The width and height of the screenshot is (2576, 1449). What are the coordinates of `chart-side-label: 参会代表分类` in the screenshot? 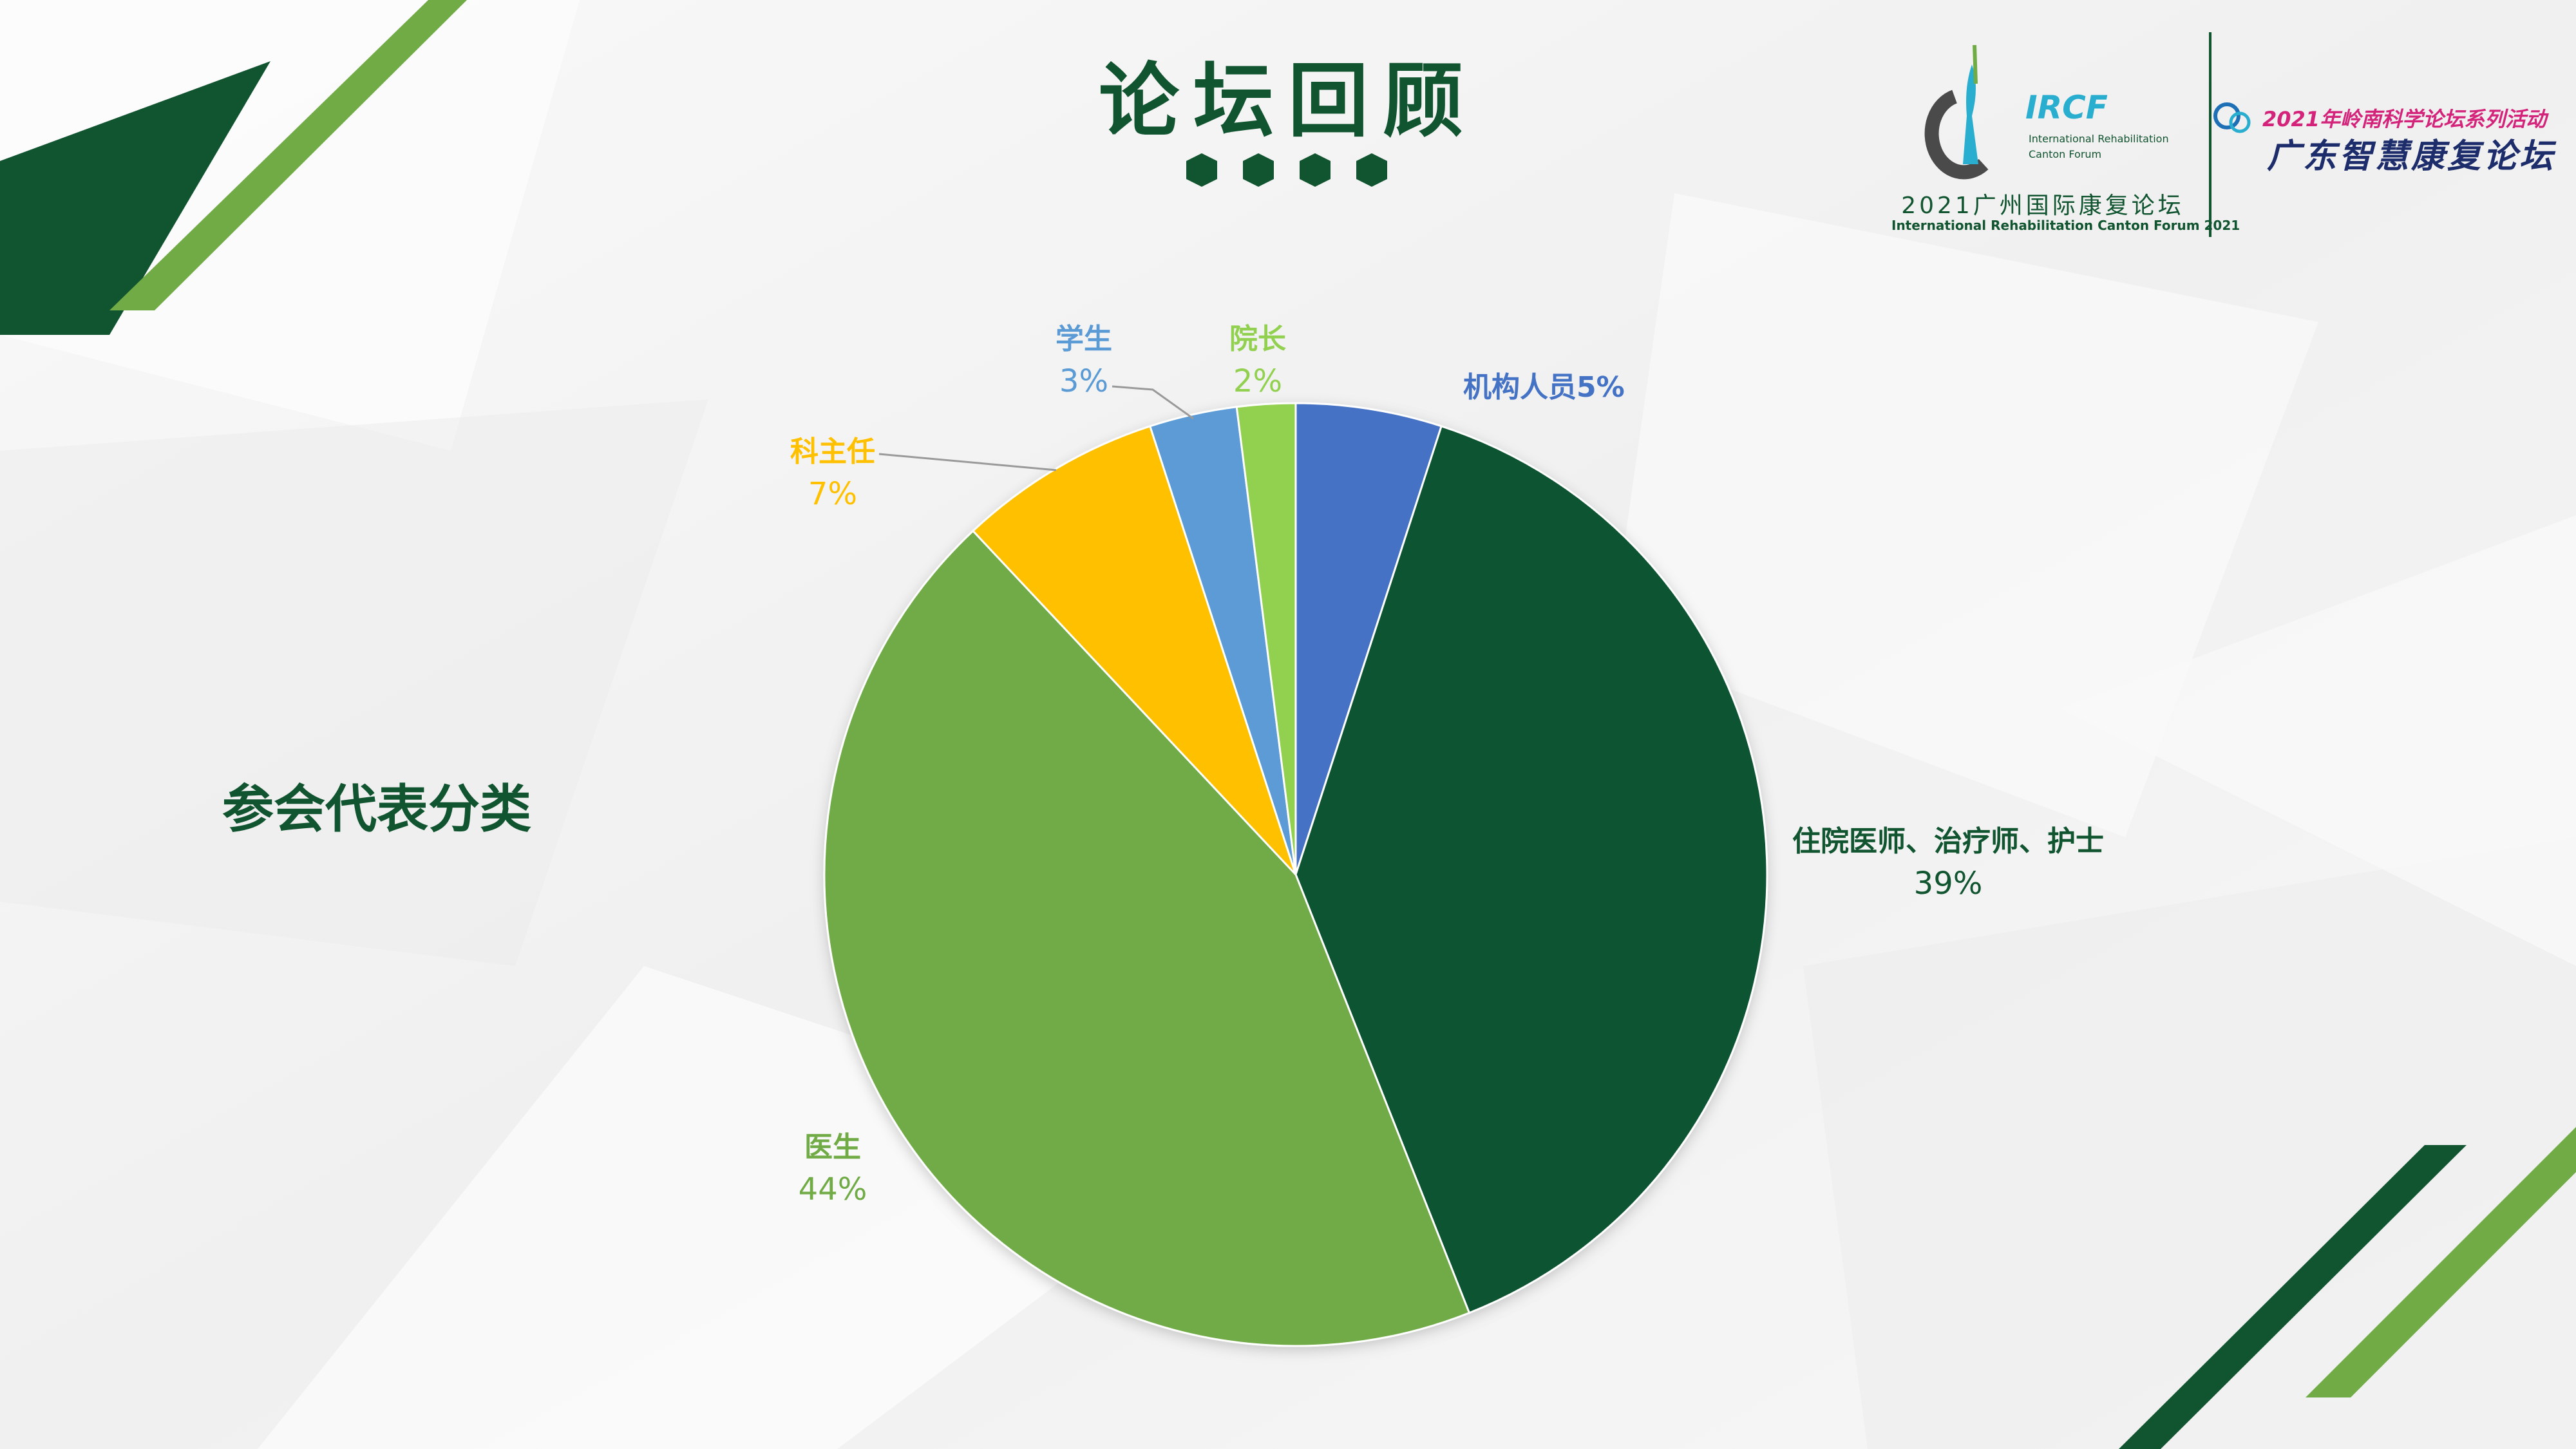 It's located at (377, 809).